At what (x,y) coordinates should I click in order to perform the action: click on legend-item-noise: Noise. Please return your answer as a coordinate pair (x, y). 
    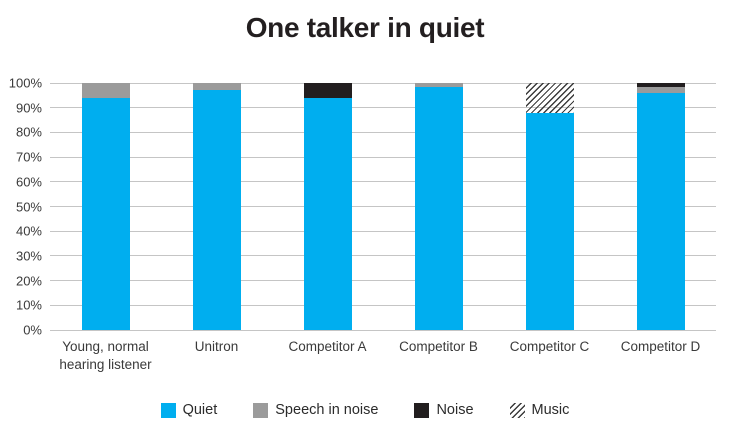
    Looking at the image, I should click on (444, 410).